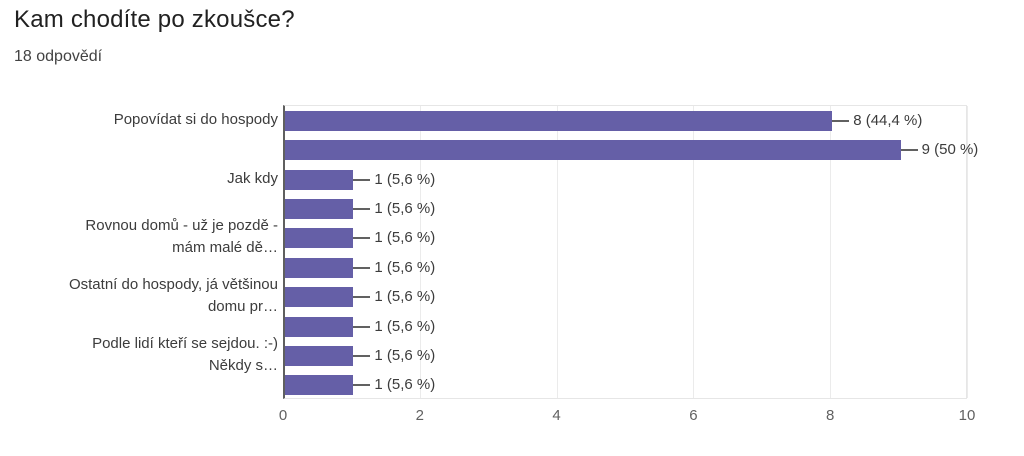 The width and height of the screenshot is (1024, 456). I want to click on x-tick-10: 10, so click(967, 415).